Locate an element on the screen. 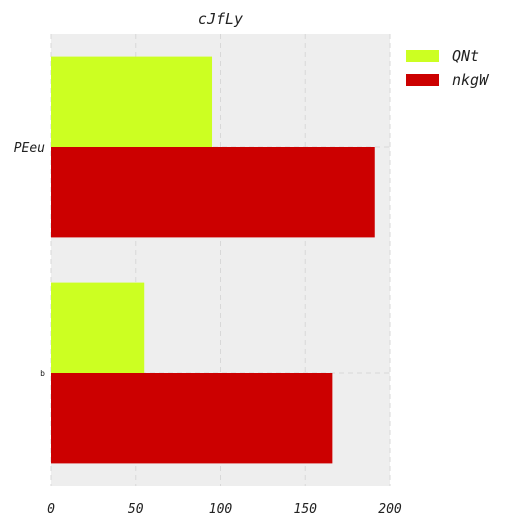 The image size is (528, 532). bar-nkgW-b is located at coordinates (192, 418).